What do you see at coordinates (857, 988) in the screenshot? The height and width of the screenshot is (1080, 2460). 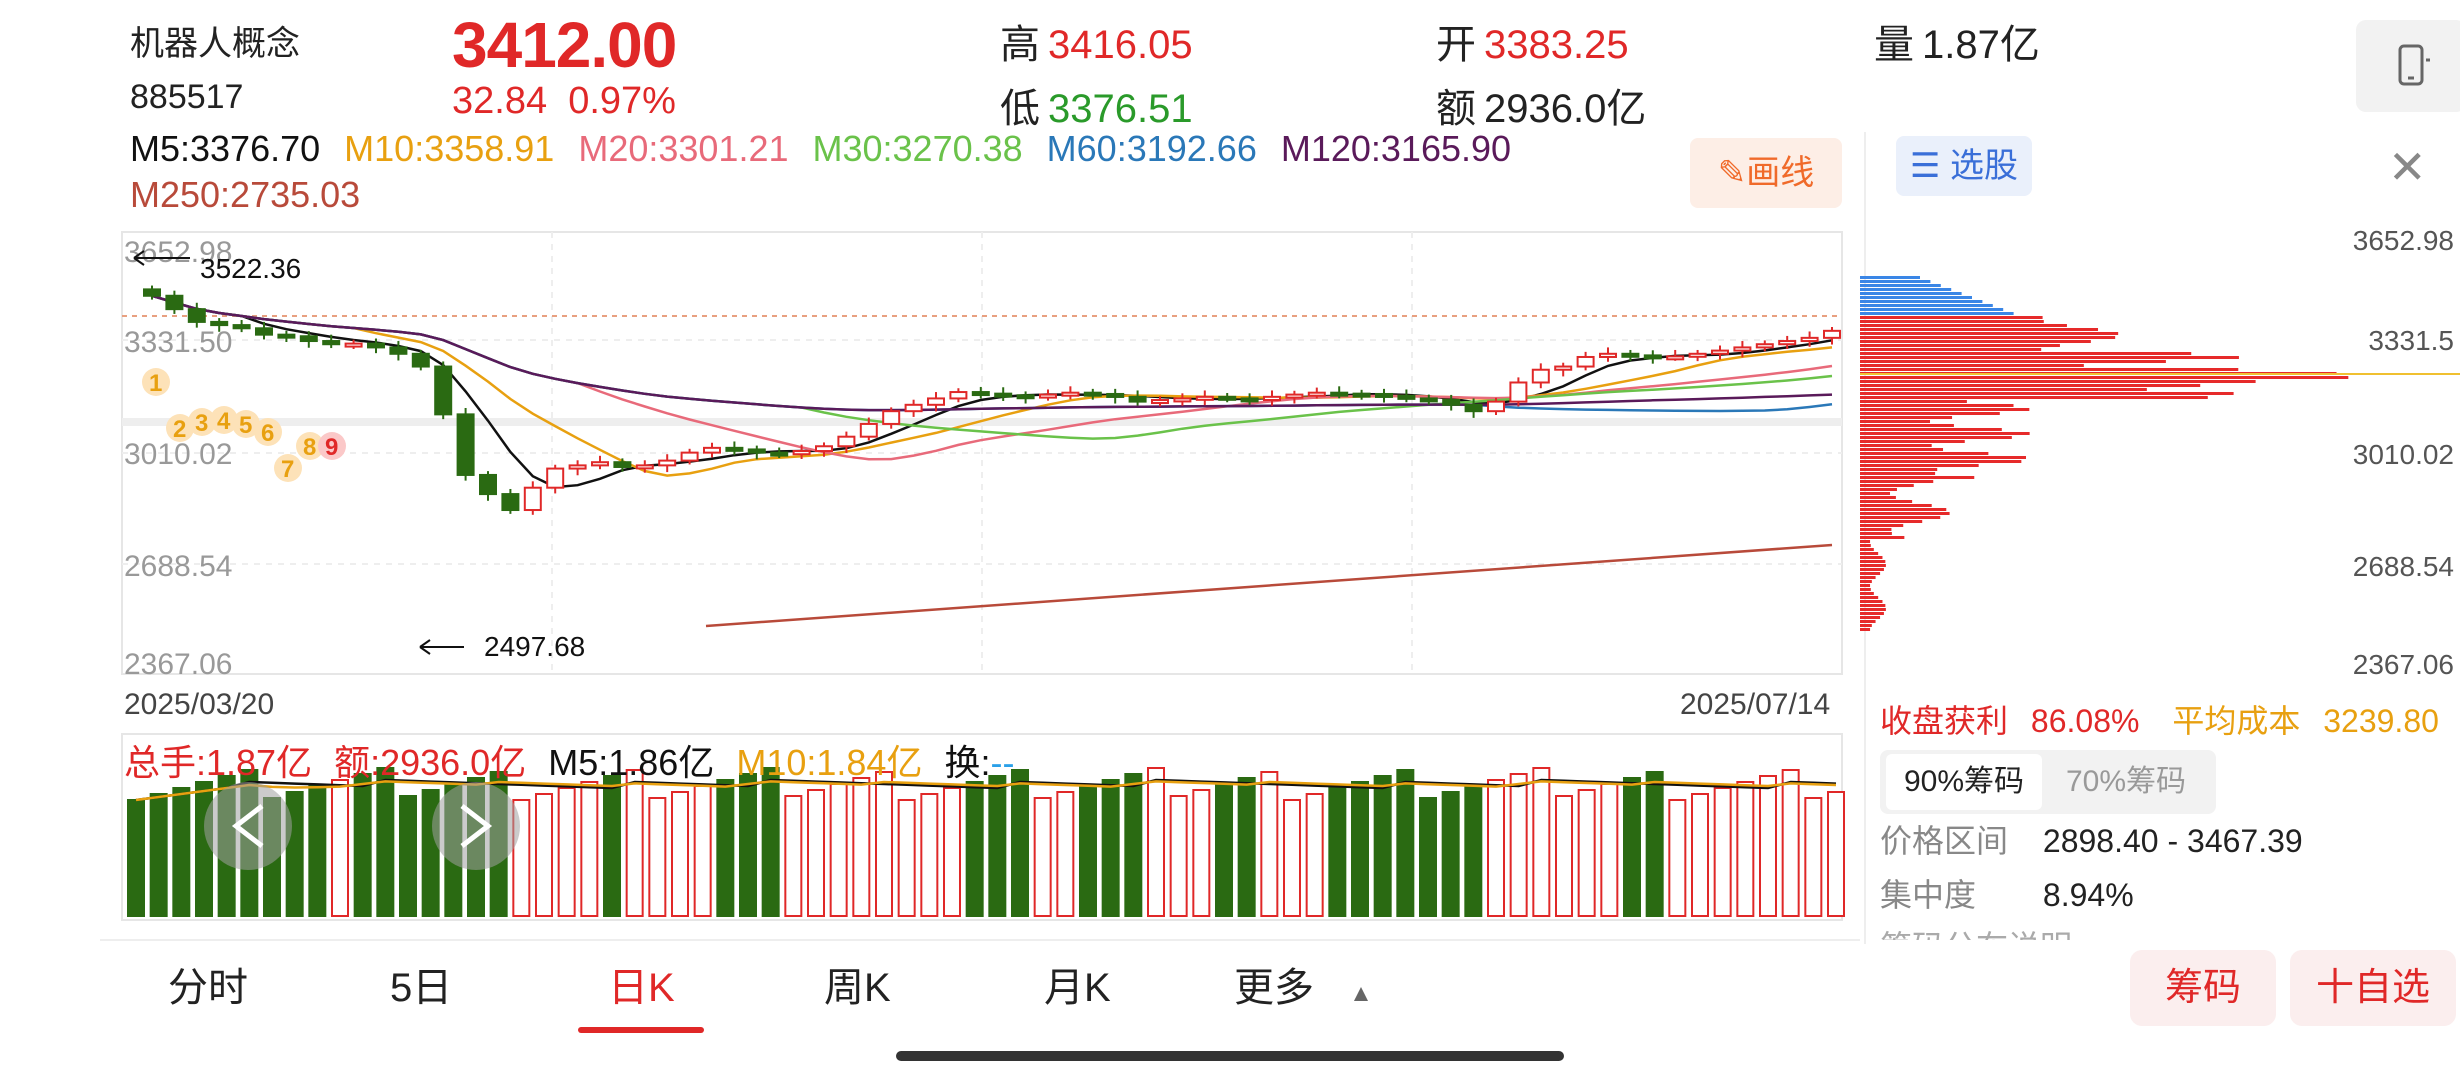 I see `tab-weekly-k: 周K` at bounding box center [857, 988].